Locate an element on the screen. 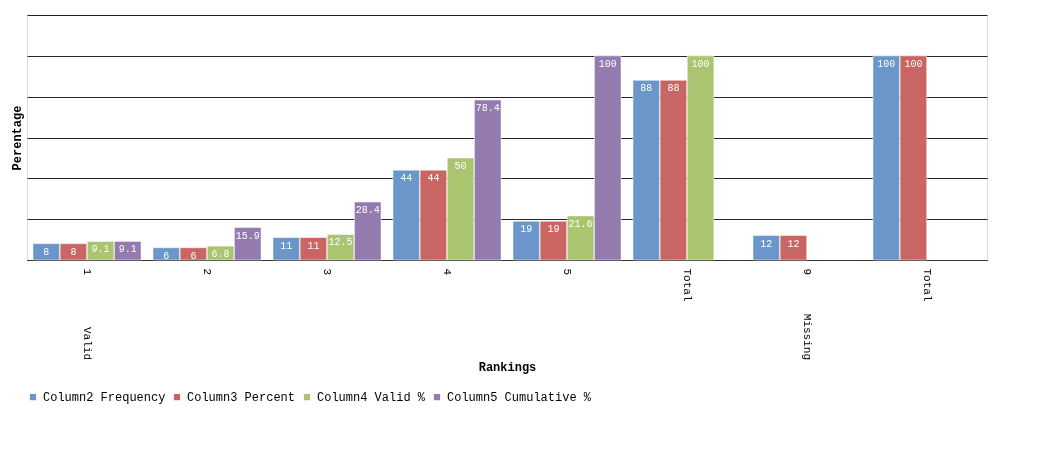 The width and height of the screenshot is (1055, 470). legend-label: Column3 Percent is located at coordinates (241, 398).